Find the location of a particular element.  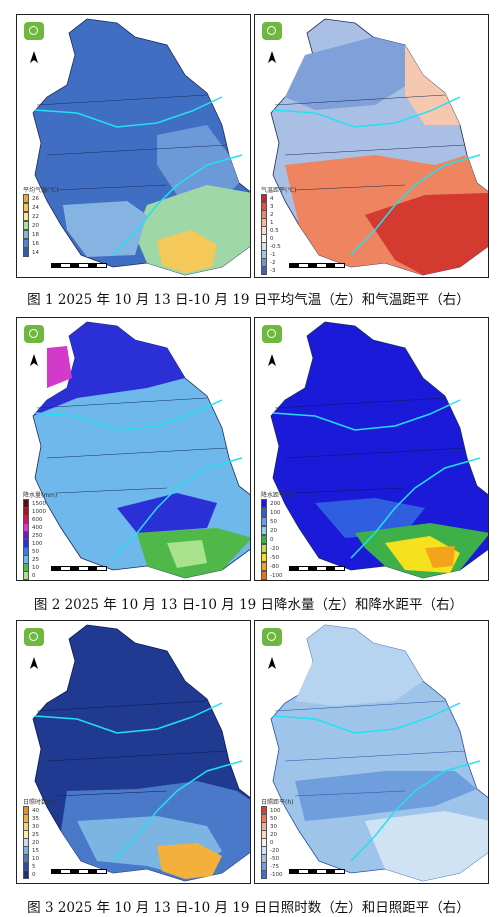

map-panel-sunshine-anomaly: 日照距平(h) 100 50 30 20 0 -20 -50 -75 -100 is located at coordinates (371, 752).